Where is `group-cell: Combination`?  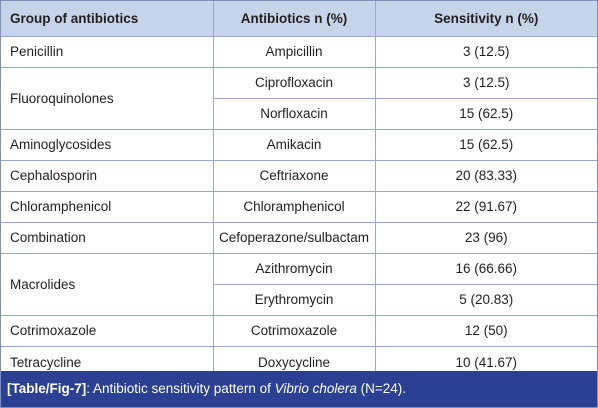
group-cell: Combination is located at coordinates (107, 238).